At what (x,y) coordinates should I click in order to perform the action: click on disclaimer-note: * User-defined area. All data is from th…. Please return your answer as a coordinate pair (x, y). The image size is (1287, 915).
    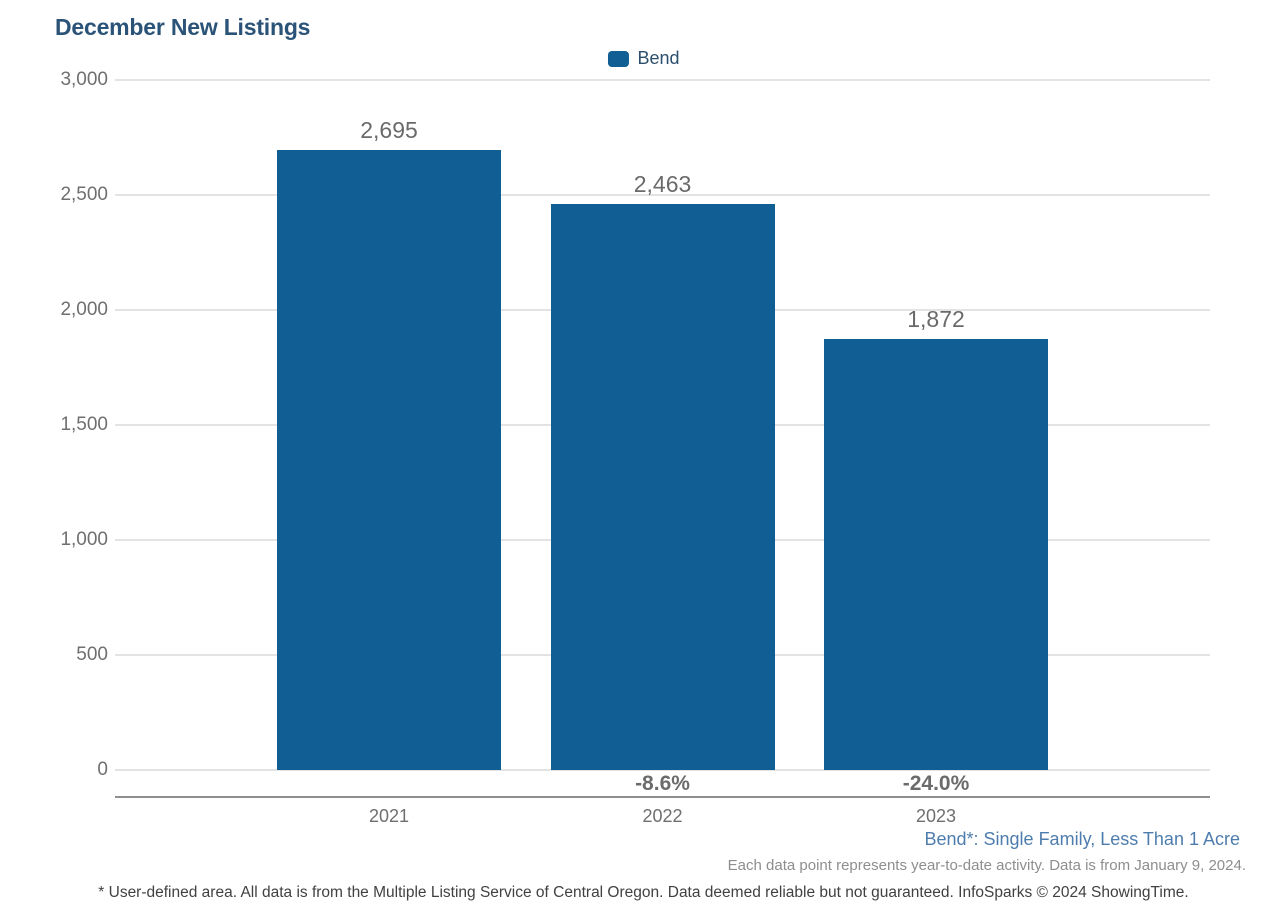
    Looking at the image, I should click on (643, 892).